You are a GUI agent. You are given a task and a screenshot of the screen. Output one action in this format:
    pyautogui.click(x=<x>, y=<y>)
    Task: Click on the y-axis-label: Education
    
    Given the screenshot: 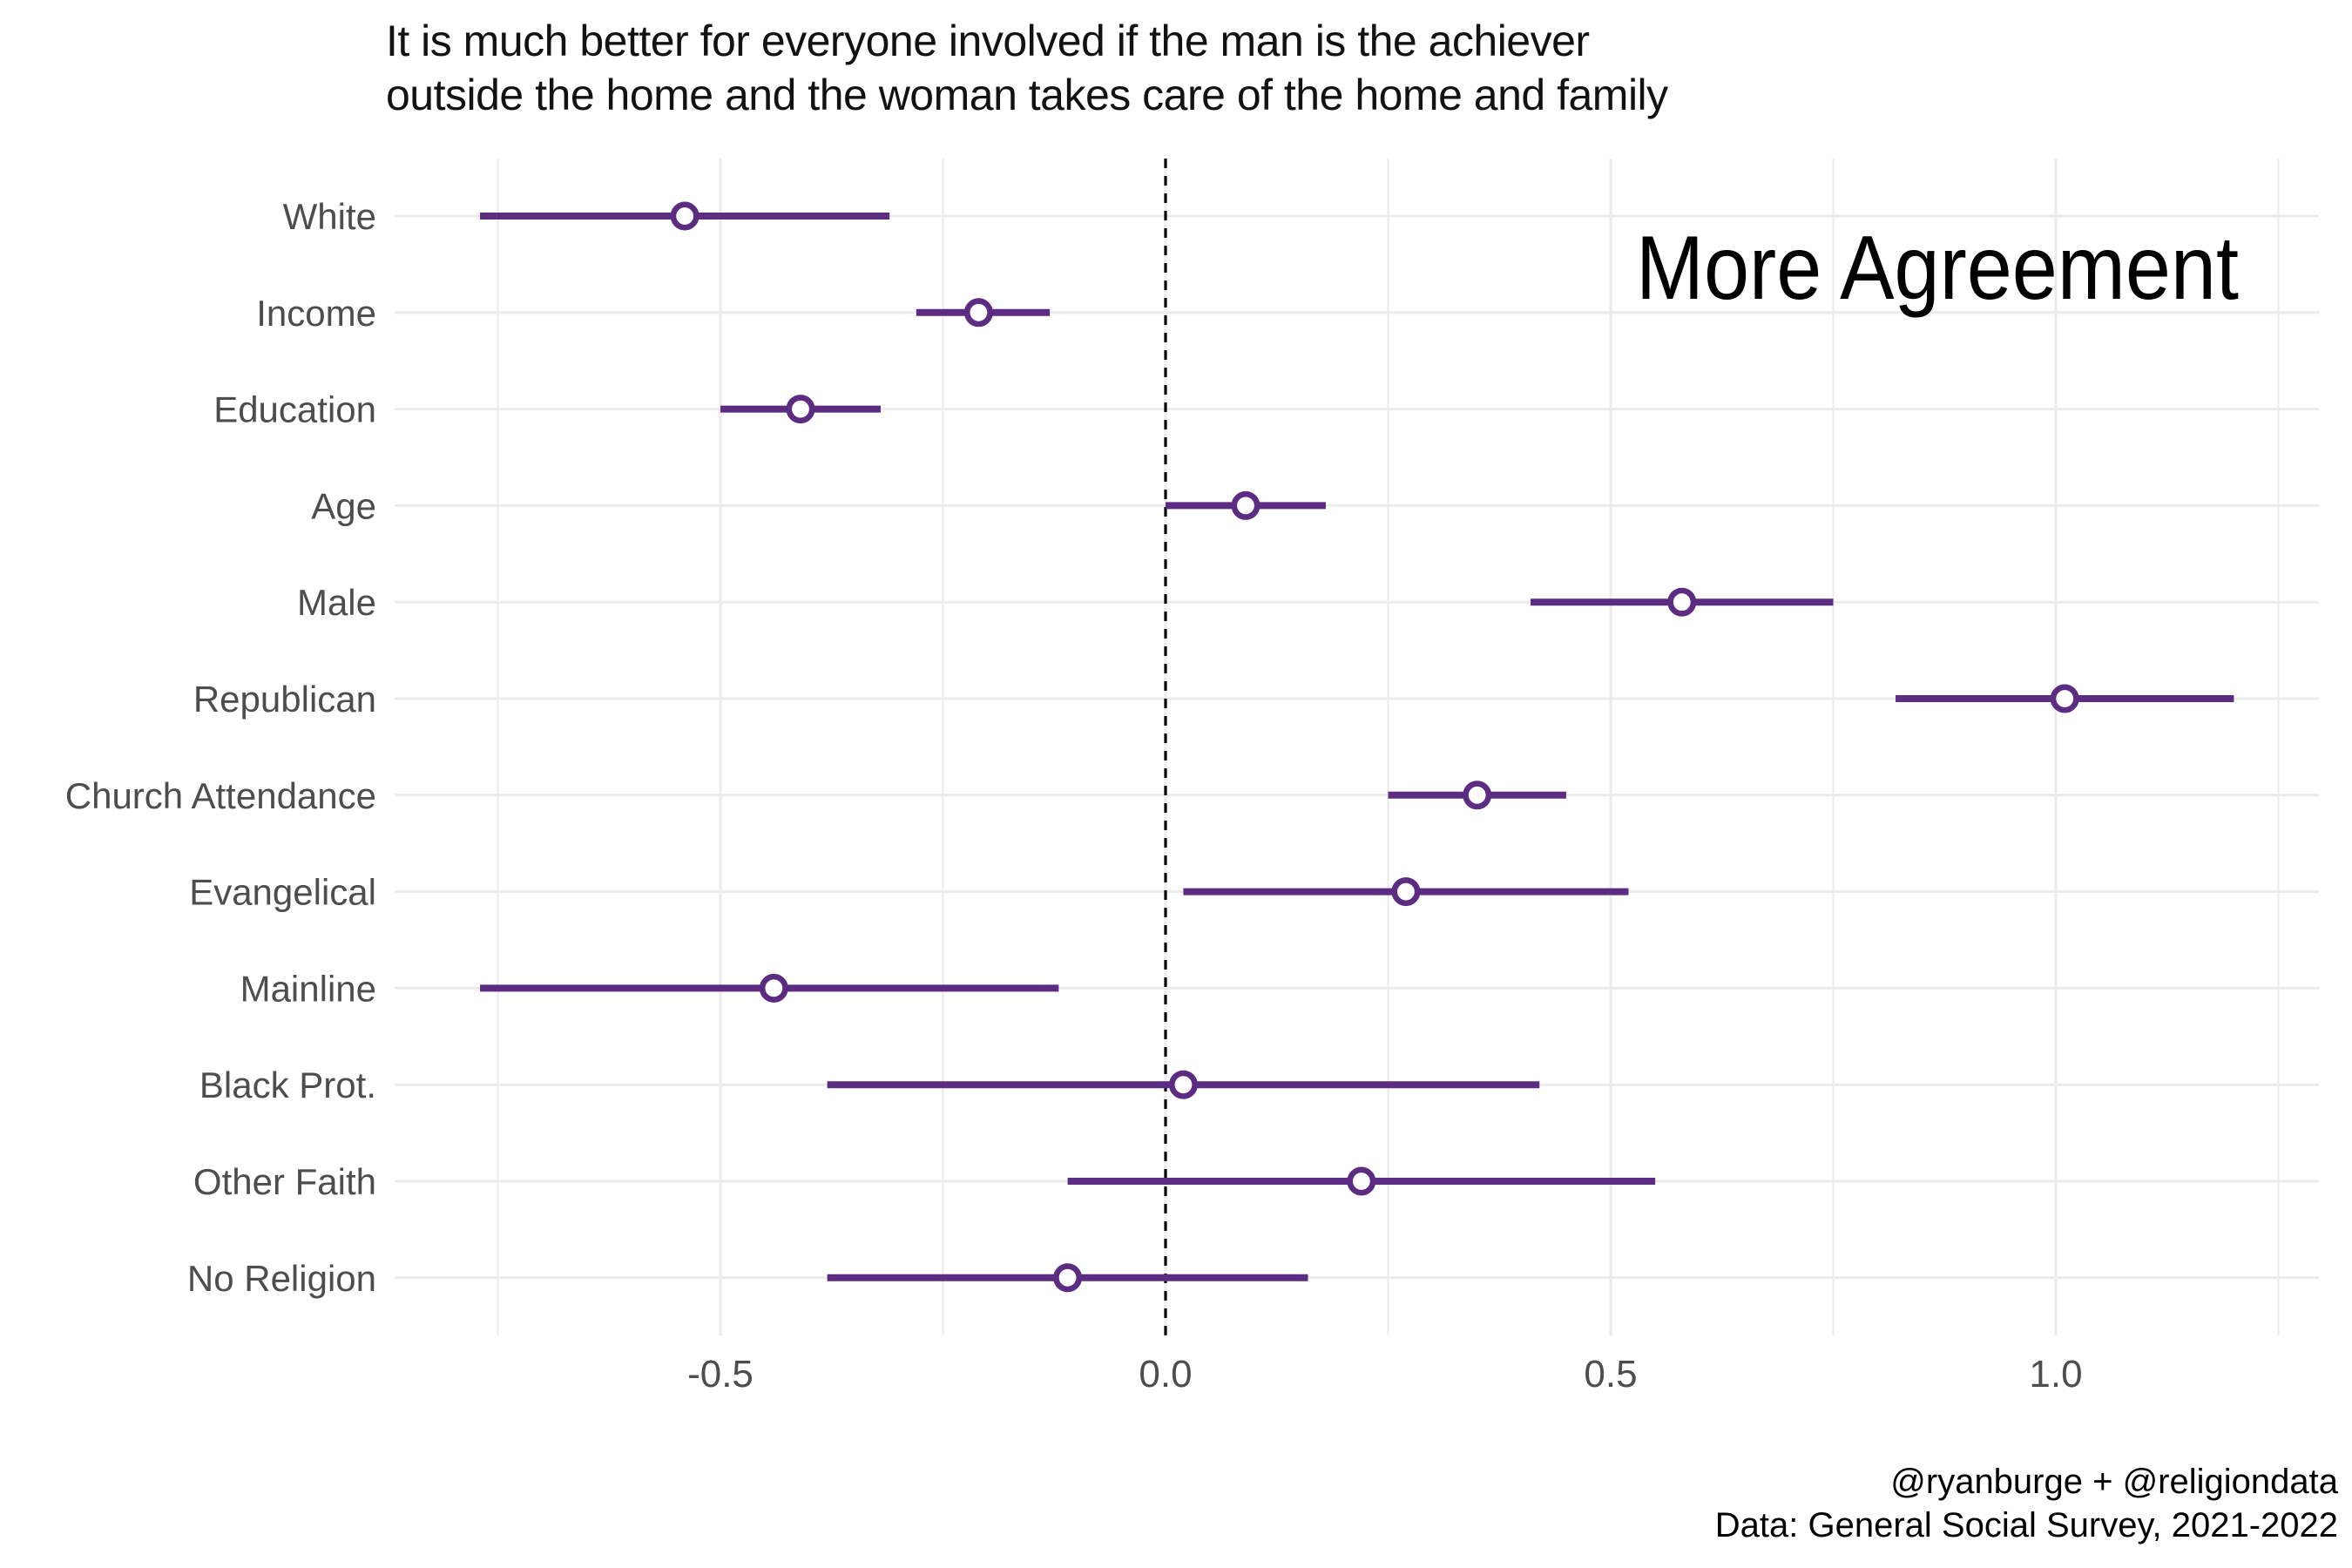 What is the action you would take?
    pyautogui.click(x=294, y=410)
    